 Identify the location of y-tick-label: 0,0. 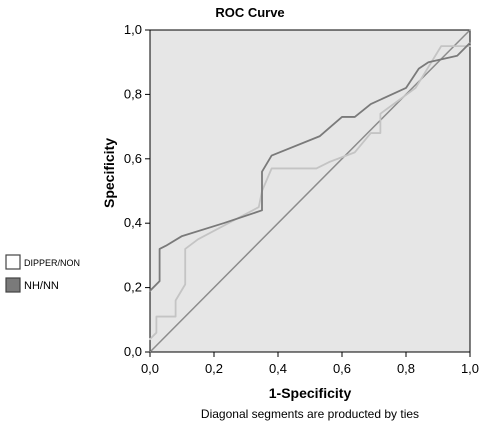
(133, 351).